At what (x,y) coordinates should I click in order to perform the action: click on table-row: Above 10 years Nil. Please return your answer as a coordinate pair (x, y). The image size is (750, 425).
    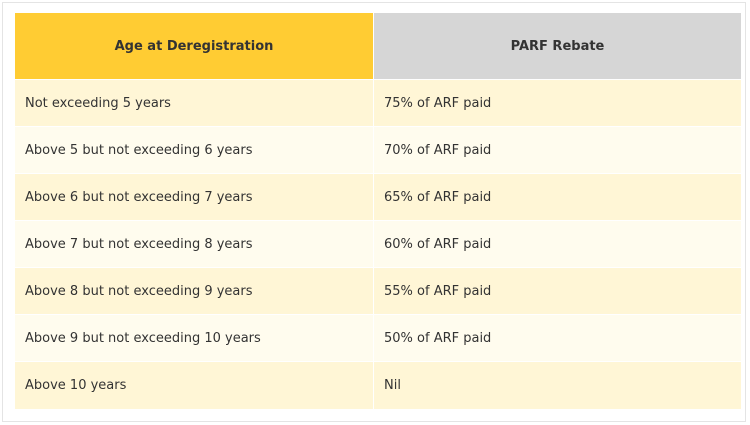
    Looking at the image, I should click on (378, 385).